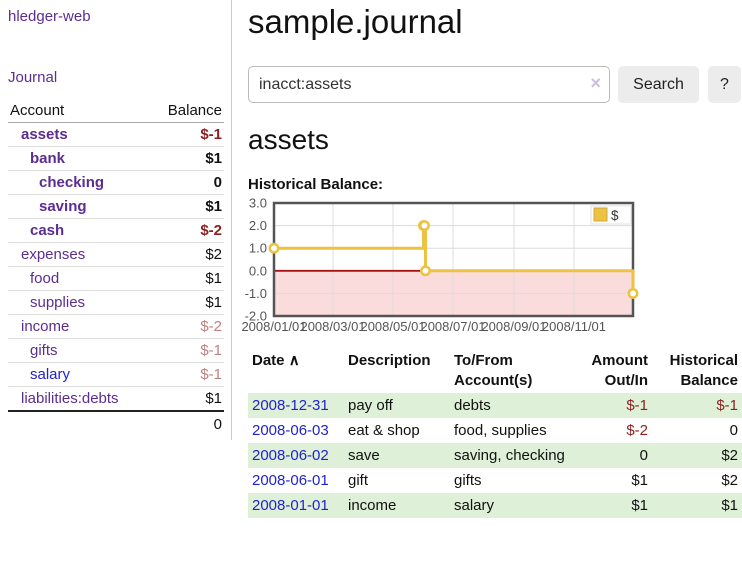 This screenshot has height=582, width=742. What do you see at coordinates (116, 423) in the screenshot?
I see `accounts-total-row: 0` at bounding box center [116, 423].